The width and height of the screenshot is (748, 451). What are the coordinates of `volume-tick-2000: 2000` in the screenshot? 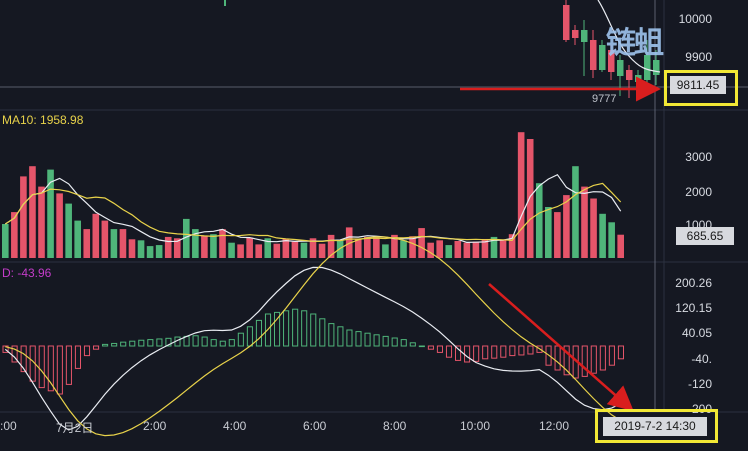 It's located at (698, 192).